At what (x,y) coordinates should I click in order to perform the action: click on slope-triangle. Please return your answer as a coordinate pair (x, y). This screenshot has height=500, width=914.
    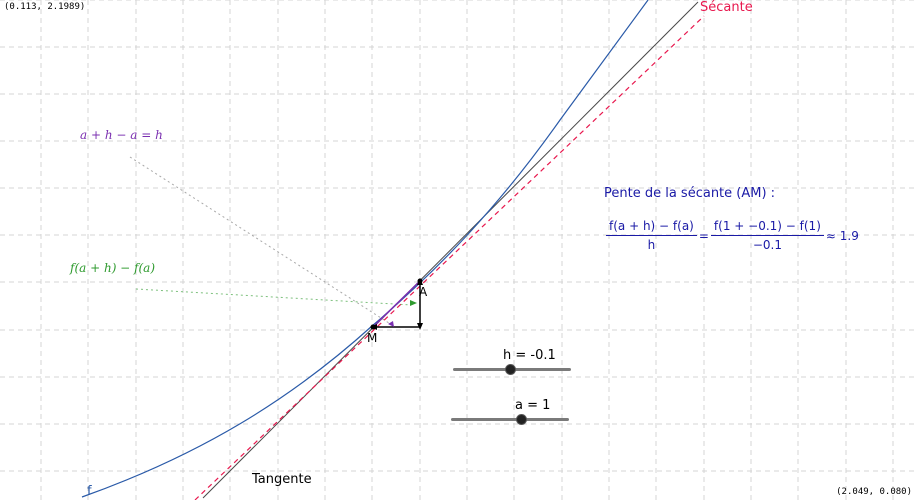
    Looking at the image, I should click on (396, 304).